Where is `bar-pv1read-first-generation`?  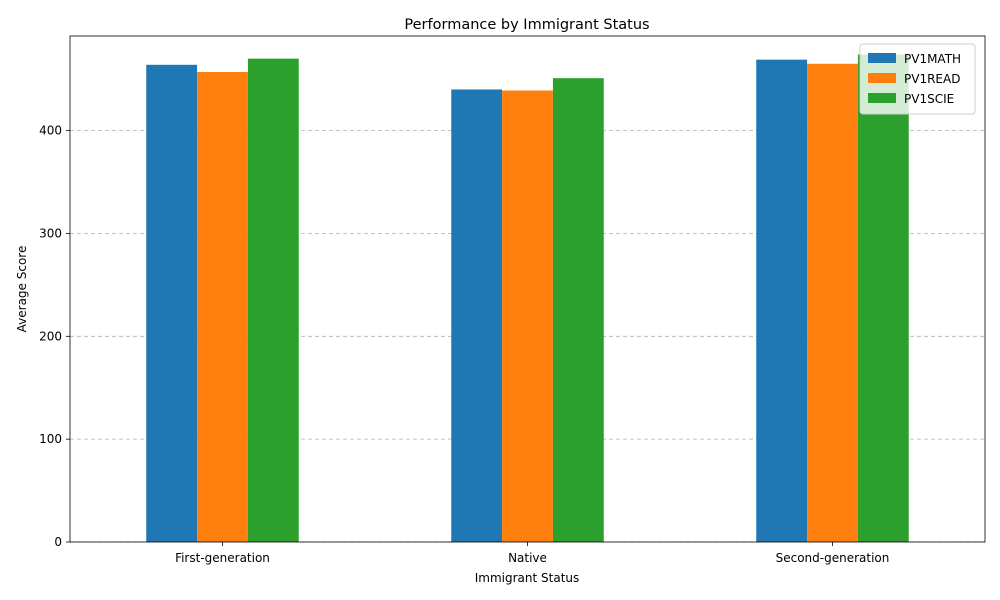
bar-pv1read-first-generation is located at coordinates (222, 306).